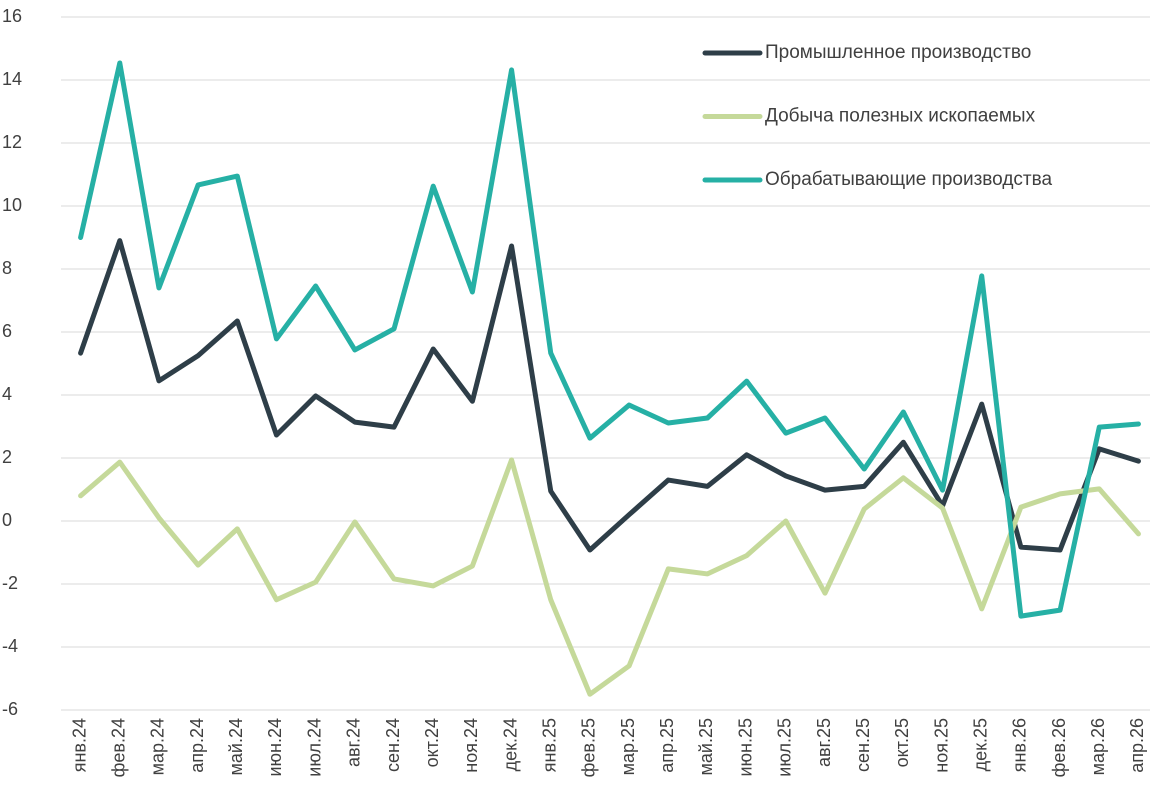  Describe the element at coordinates (197, 745) in the screenshot. I see `x-tick-label: апр.24` at that location.